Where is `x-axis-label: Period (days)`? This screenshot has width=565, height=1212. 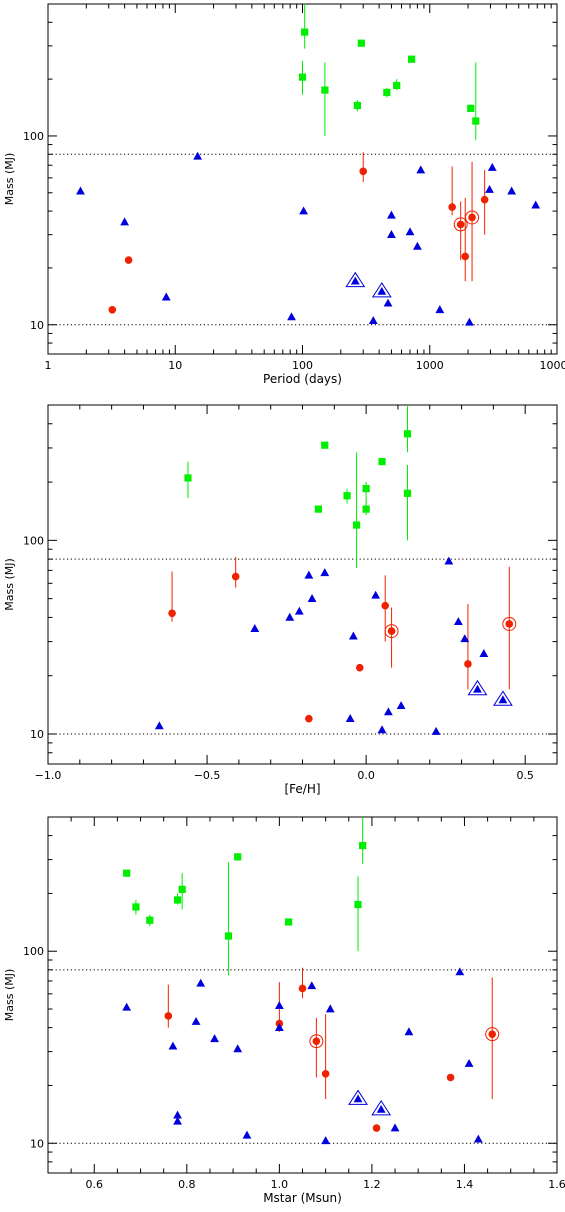
x-axis-label: Period (days) is located at coordinates (302, 379).